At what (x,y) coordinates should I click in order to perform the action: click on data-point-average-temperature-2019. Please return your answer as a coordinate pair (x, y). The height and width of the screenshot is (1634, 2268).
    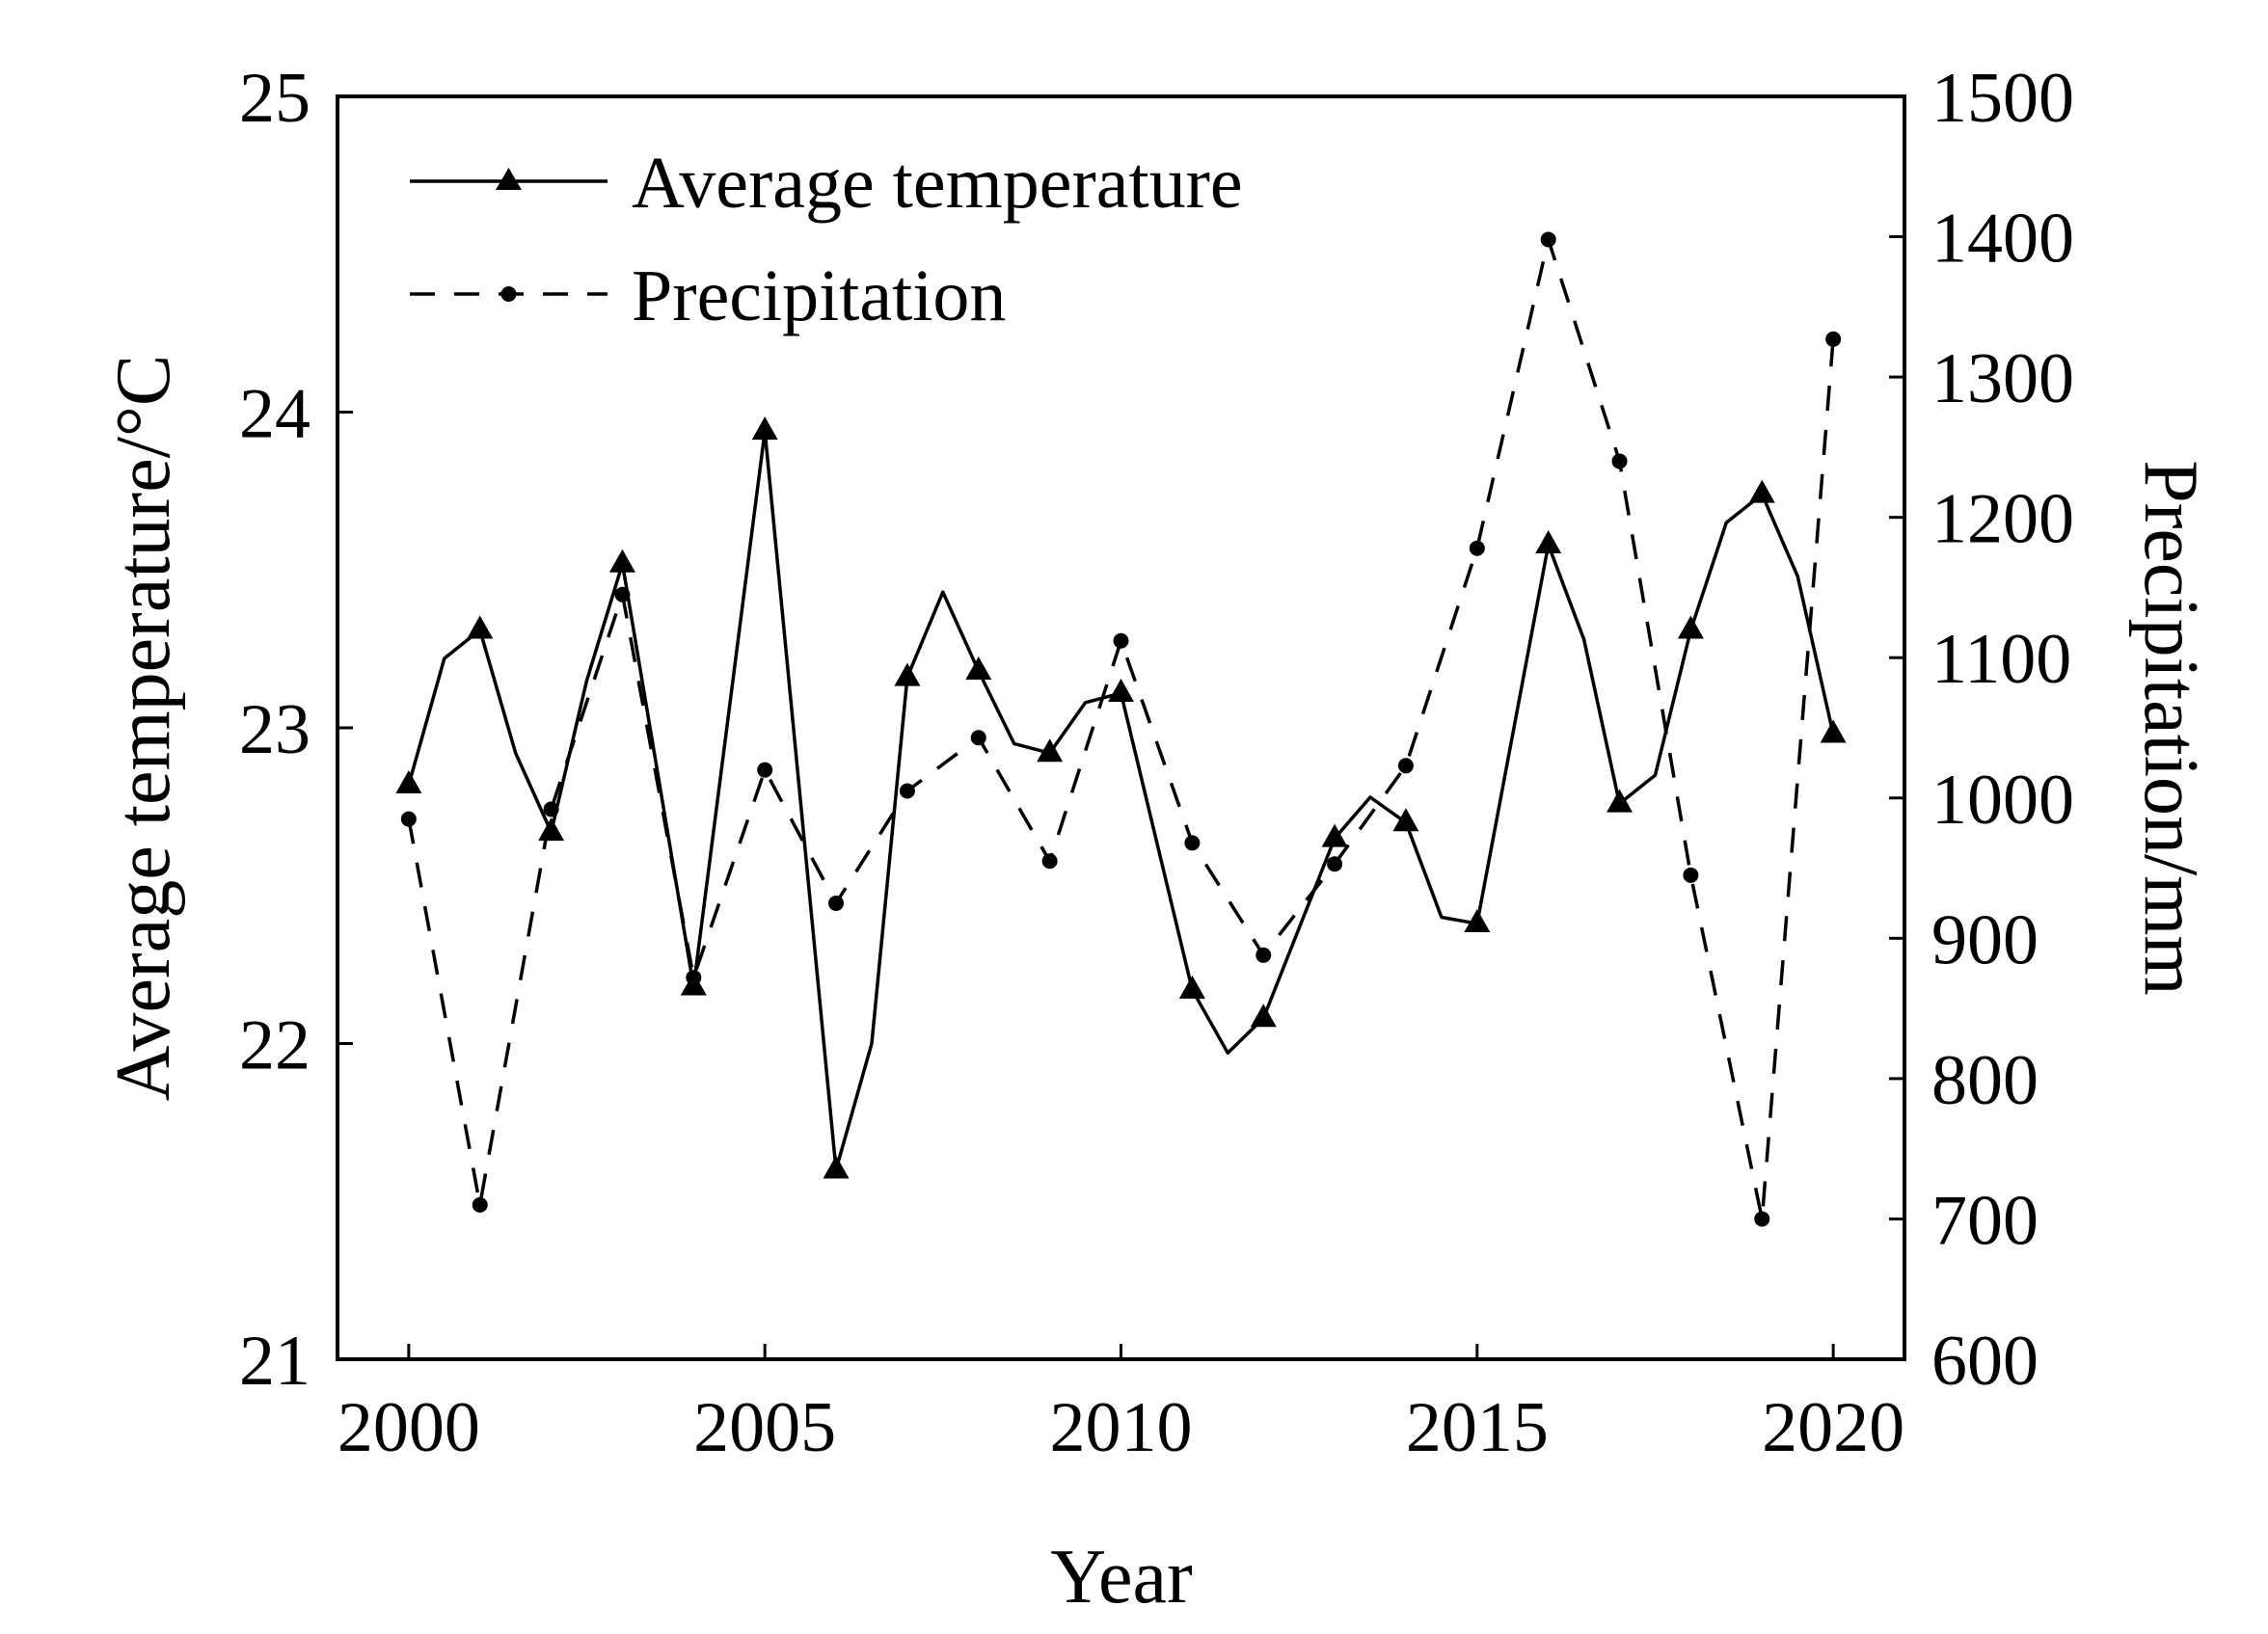
    Looking at the image, I should click on (1761, 491).